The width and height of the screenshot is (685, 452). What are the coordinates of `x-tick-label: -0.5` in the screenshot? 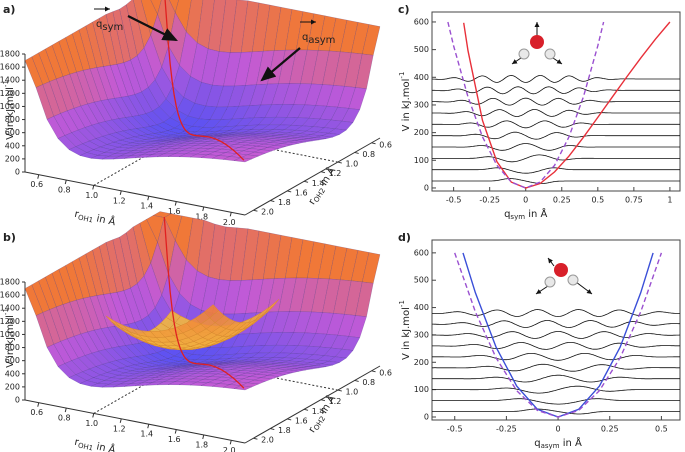 It's located at (454, 200).